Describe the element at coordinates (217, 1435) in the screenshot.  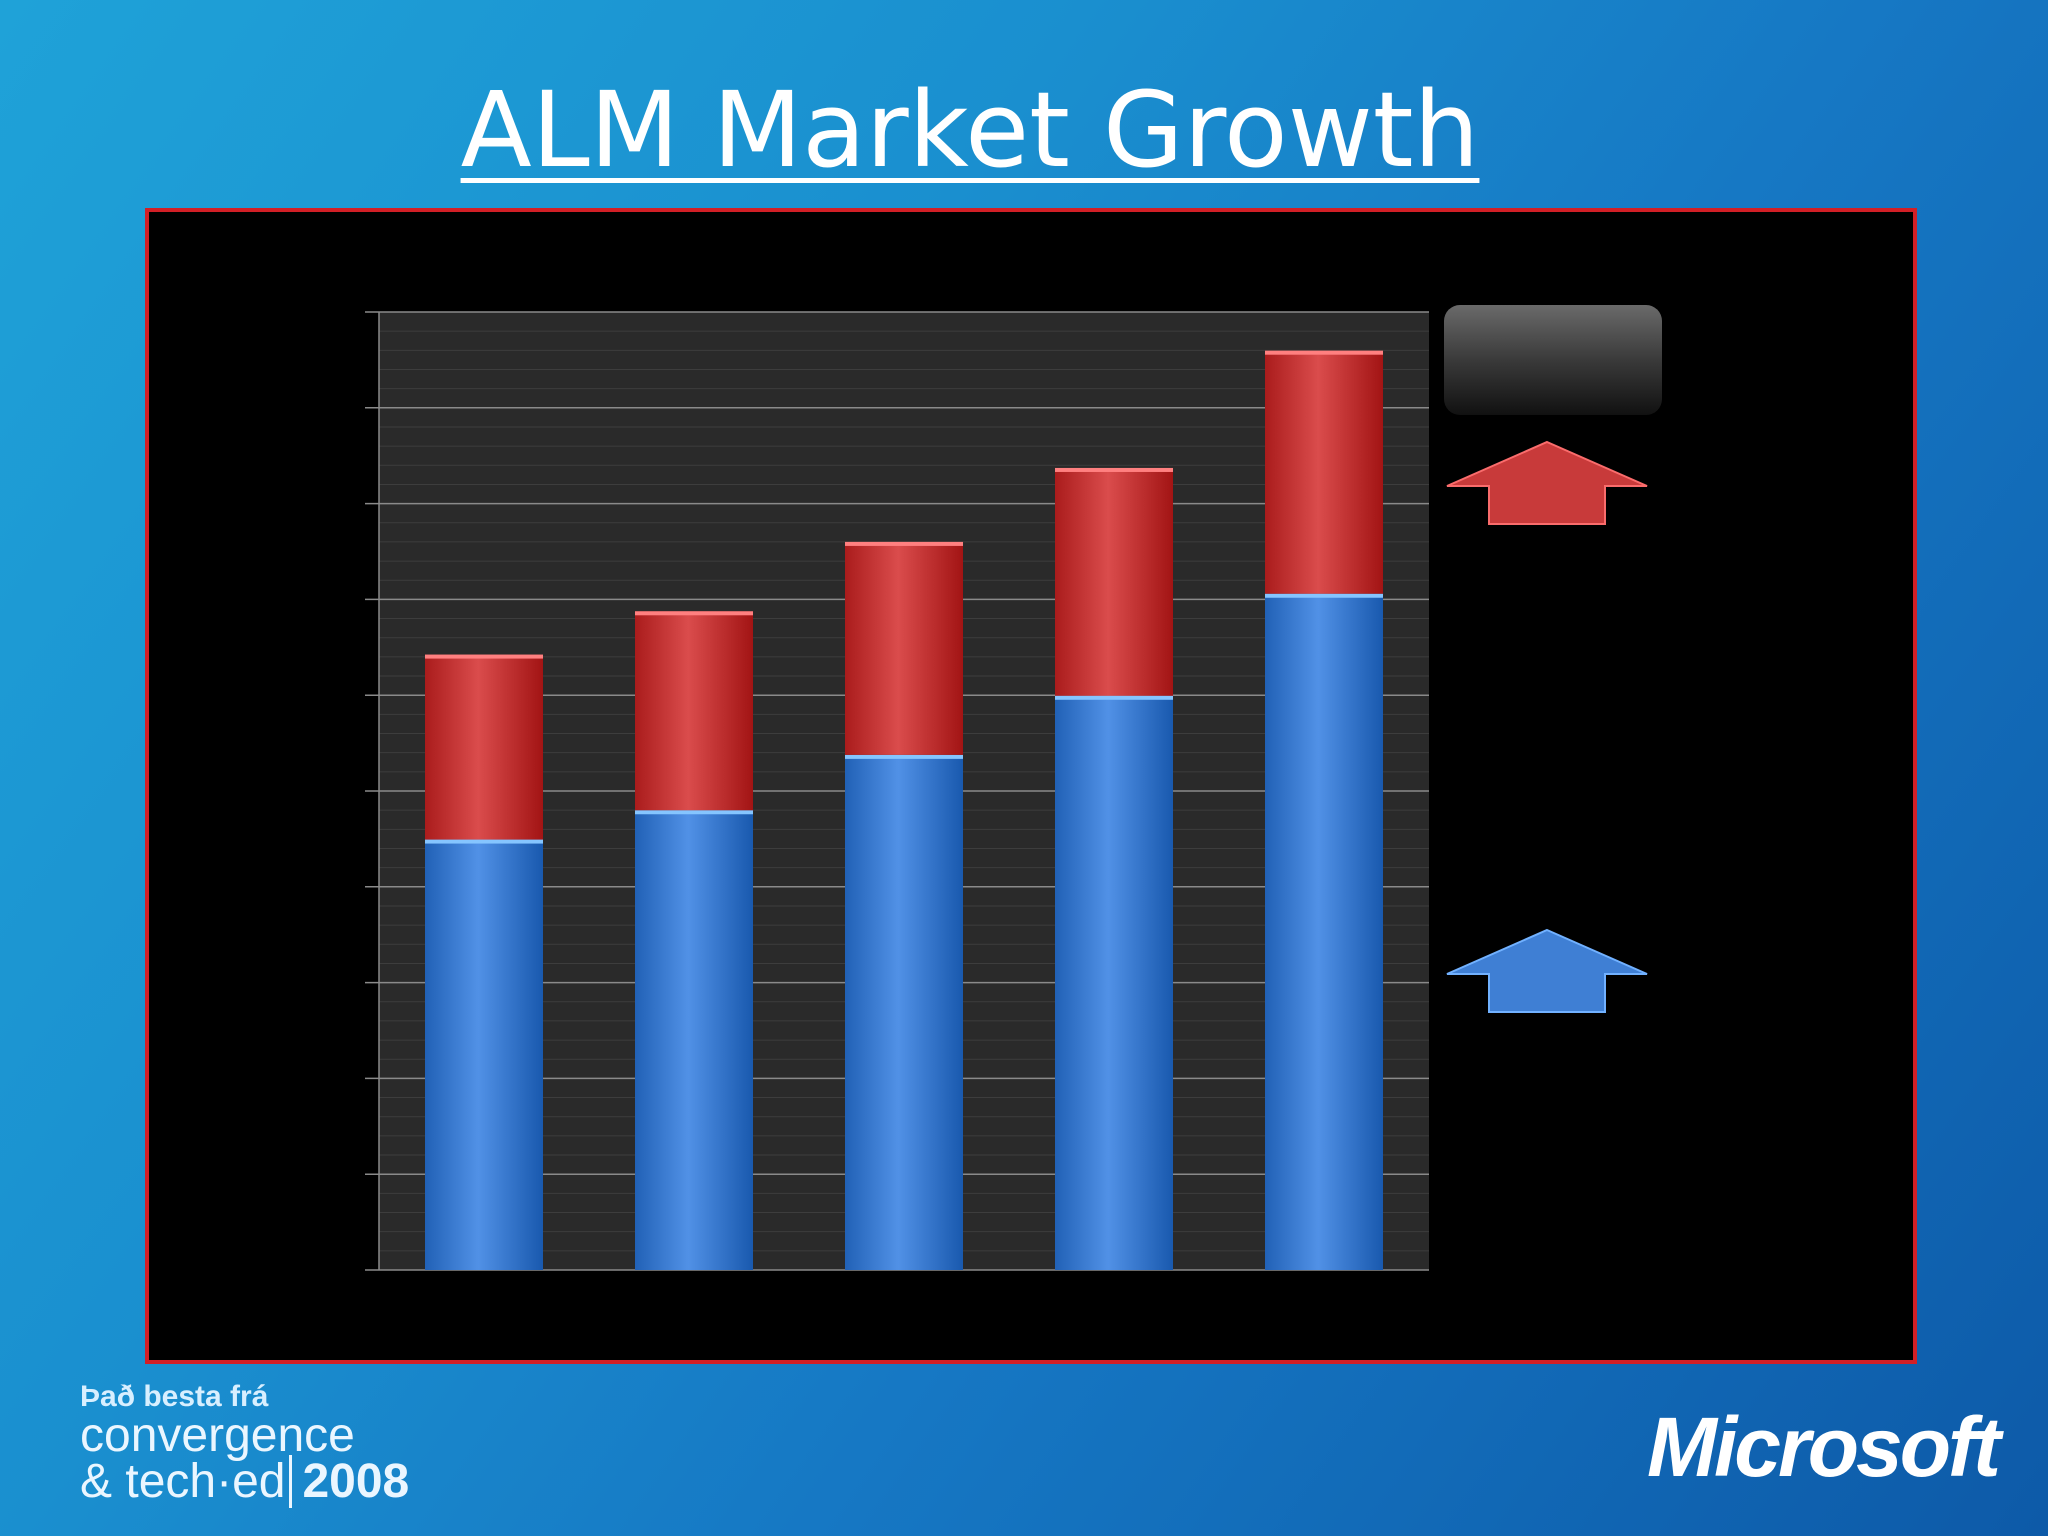
I see `event-name-line1: convergence` at that location.